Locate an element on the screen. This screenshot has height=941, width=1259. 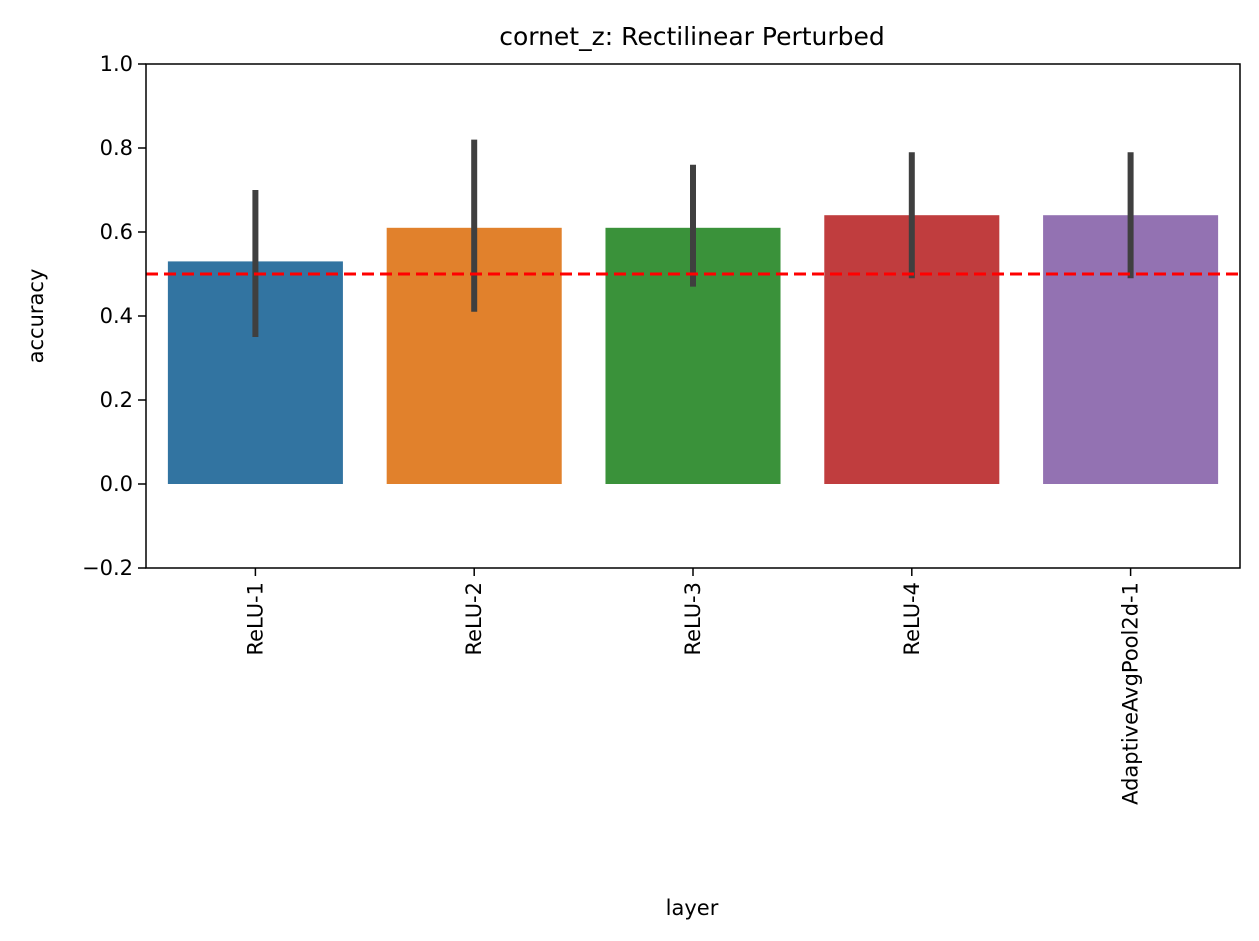
x-axis-label: layer is located at coordinates (692, 908).